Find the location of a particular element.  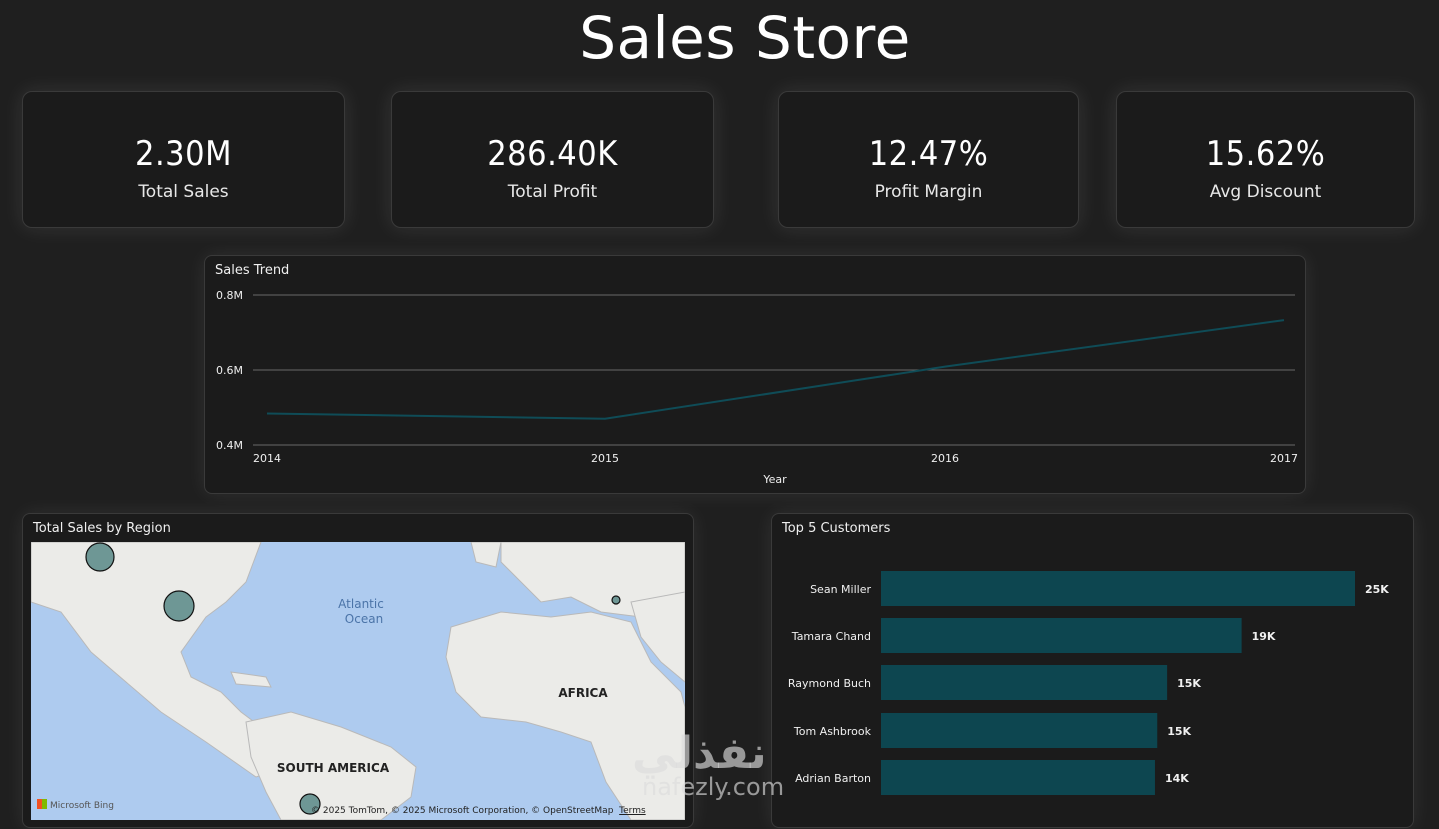

kpi-card-total-profit: 286.40K Total Profit is located at coordinates (552, 159).